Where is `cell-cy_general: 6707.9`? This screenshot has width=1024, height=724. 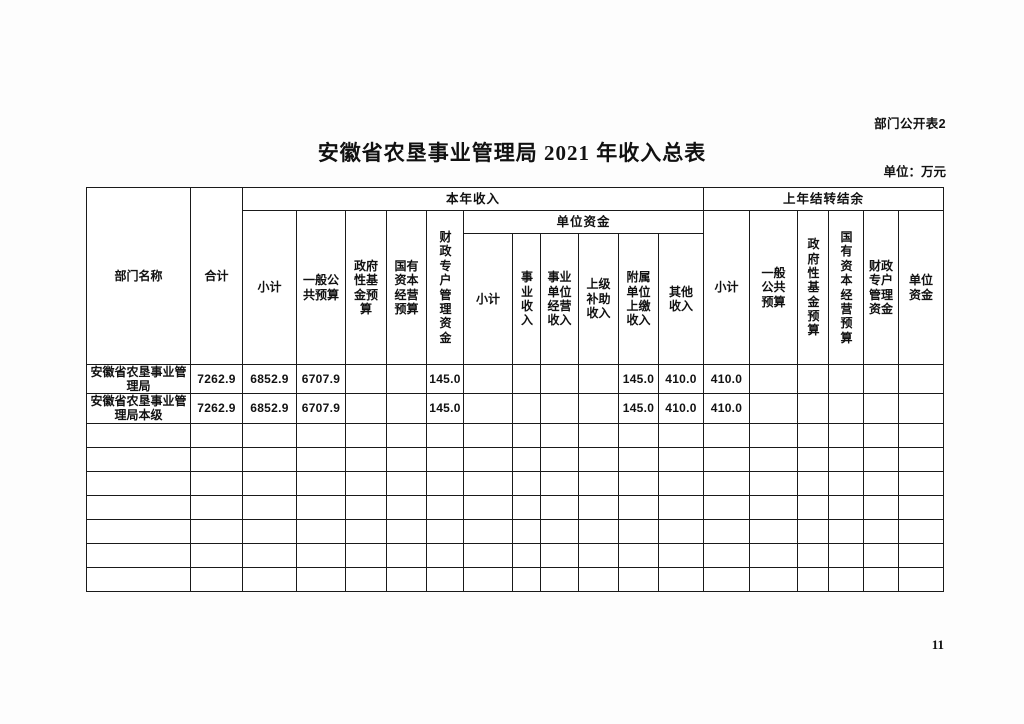 cell-cy_general: 6707.9 is located at coordinates (321, 379).